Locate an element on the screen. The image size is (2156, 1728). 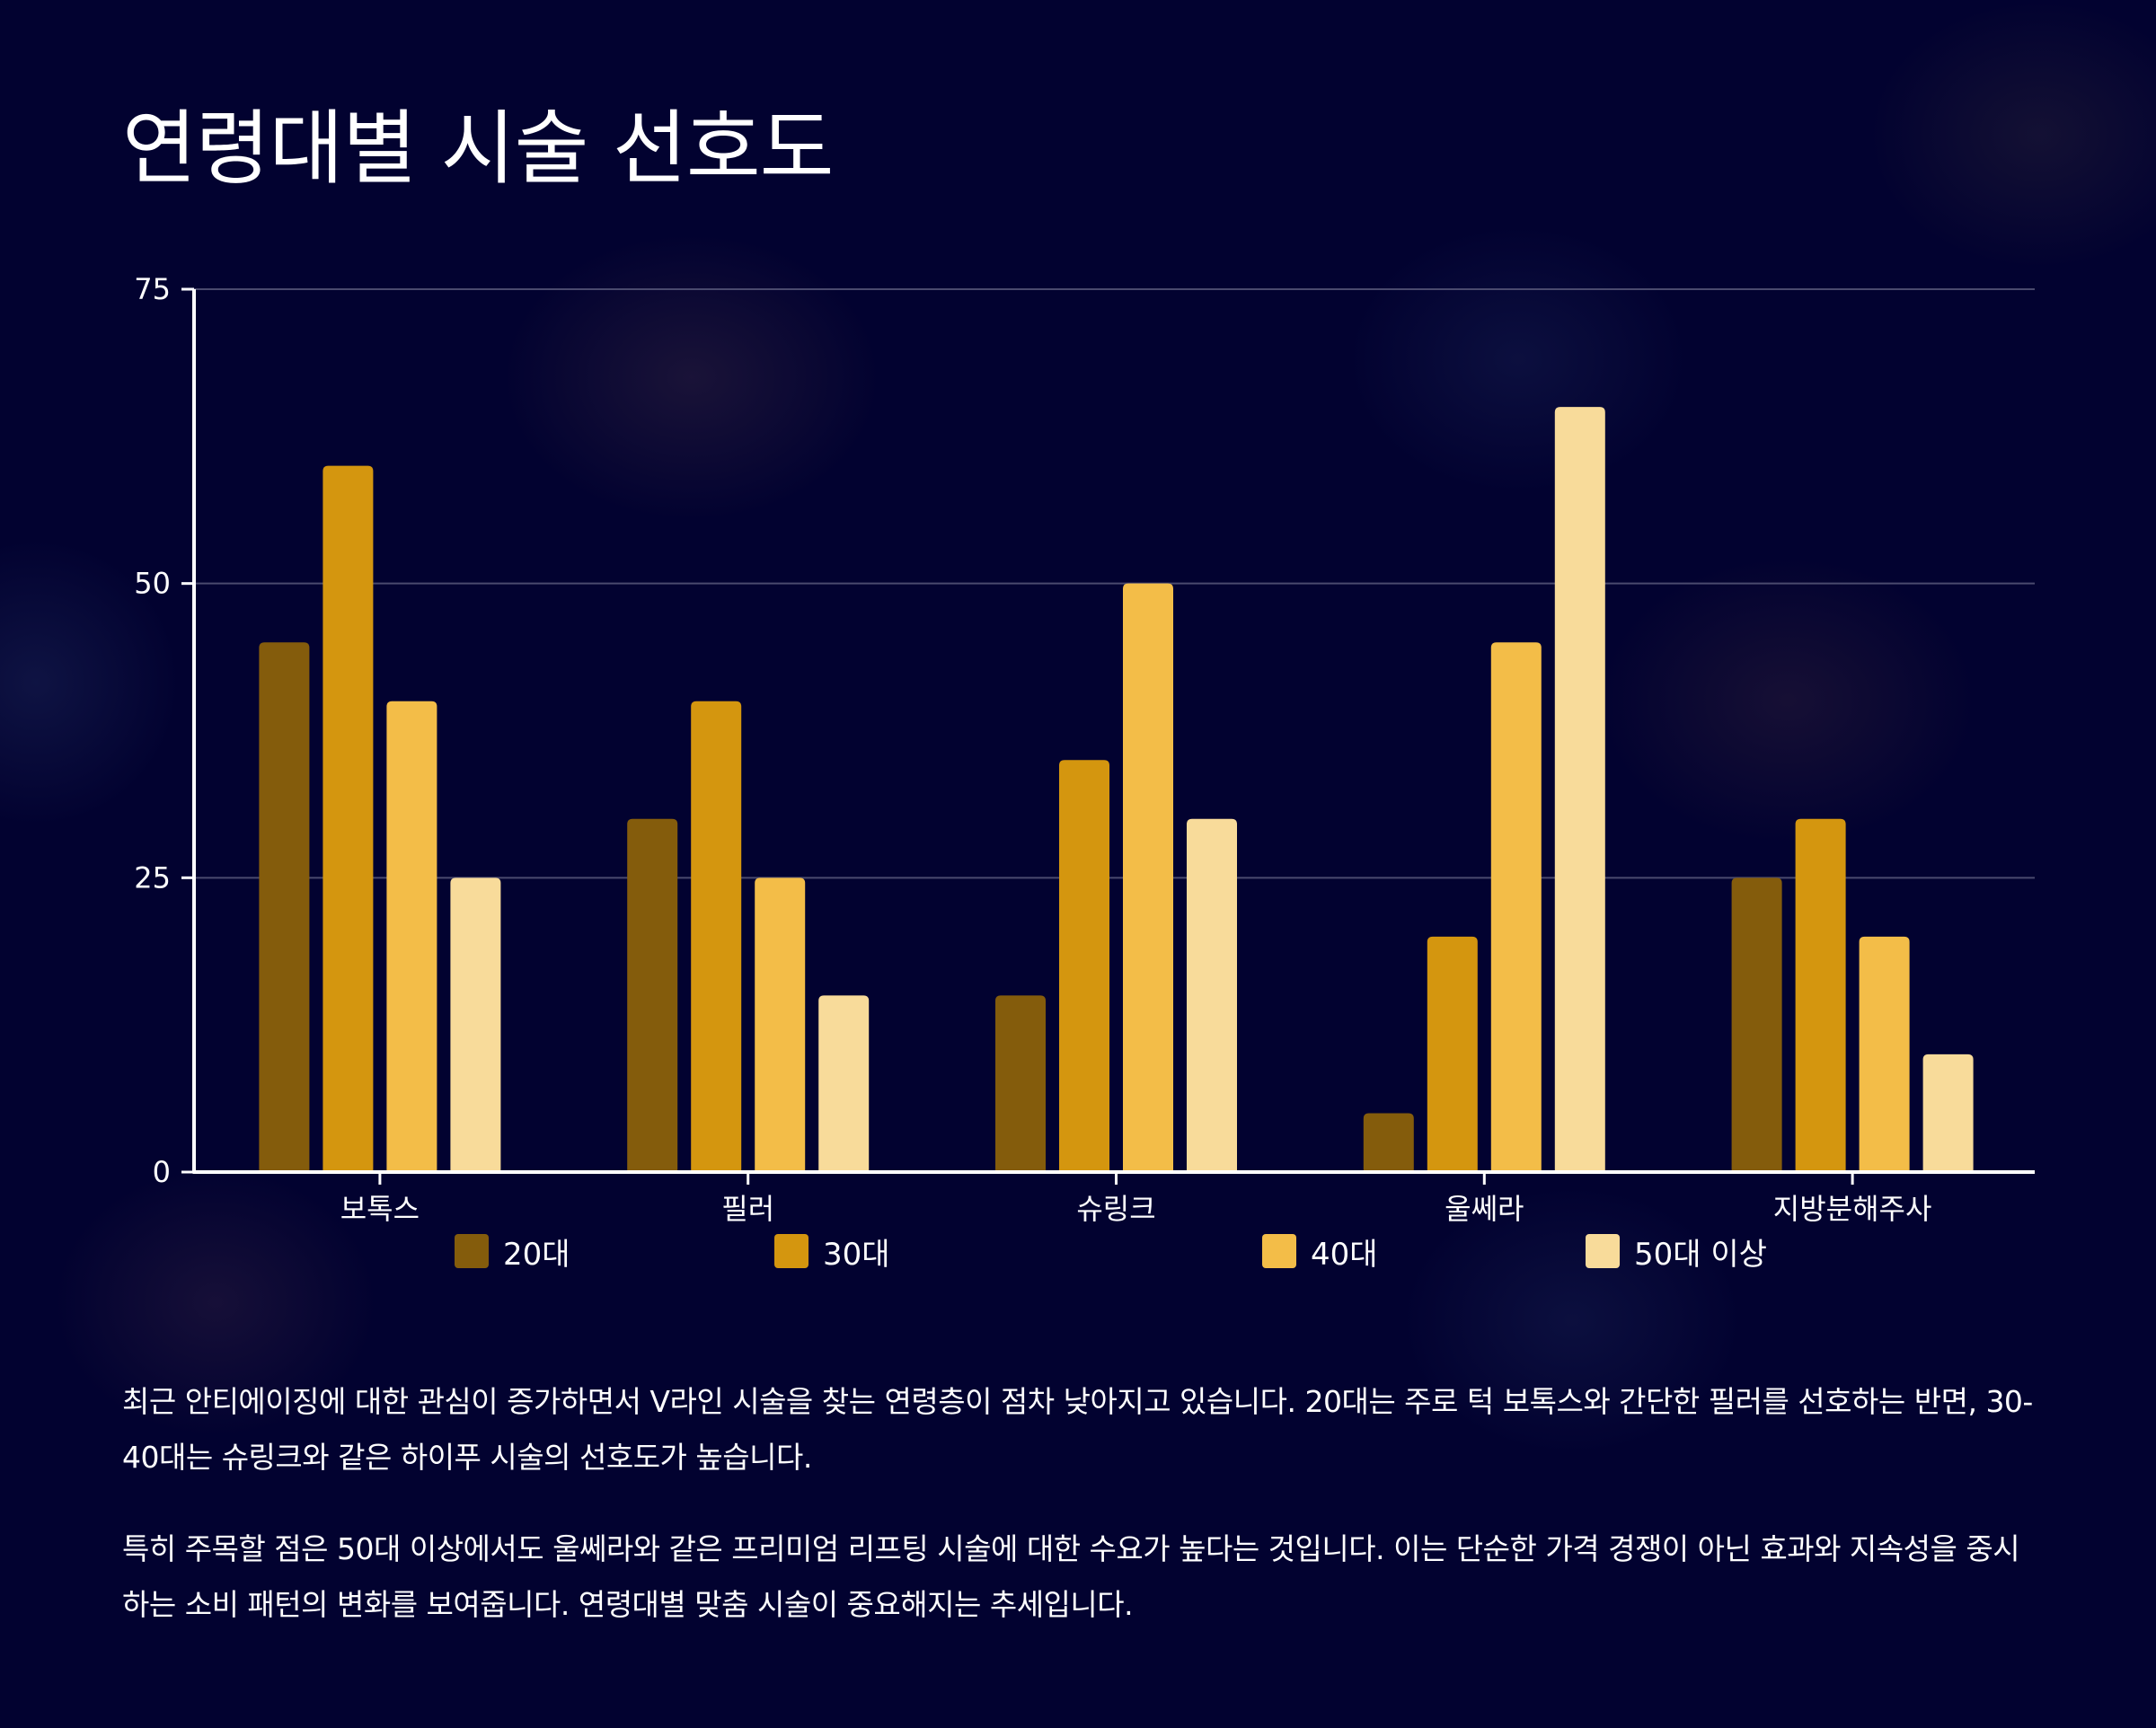
legend-item-40s: 40대 is located at coordinates (1320, 1251).